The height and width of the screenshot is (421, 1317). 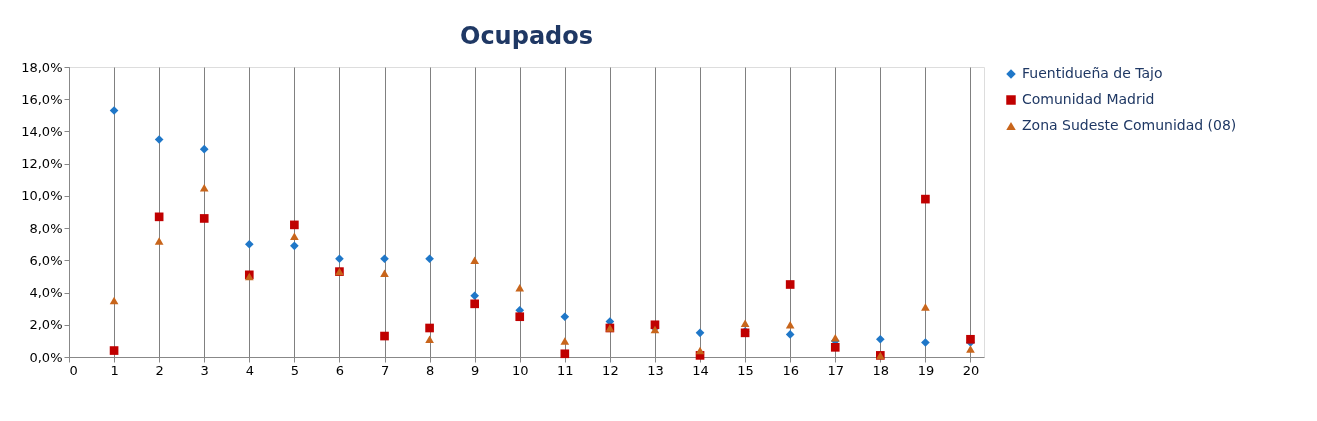 What do you see at coordinates (520, 370) in the screenshot?
I see `x-tick-label: 10` at bounding box center [520, 370].